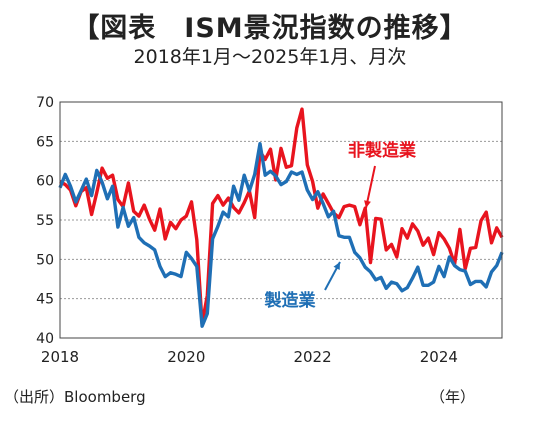  Describe the element at coordinates (45, 103) in the screenshot. I see `y-tick-label: 70` at that location.